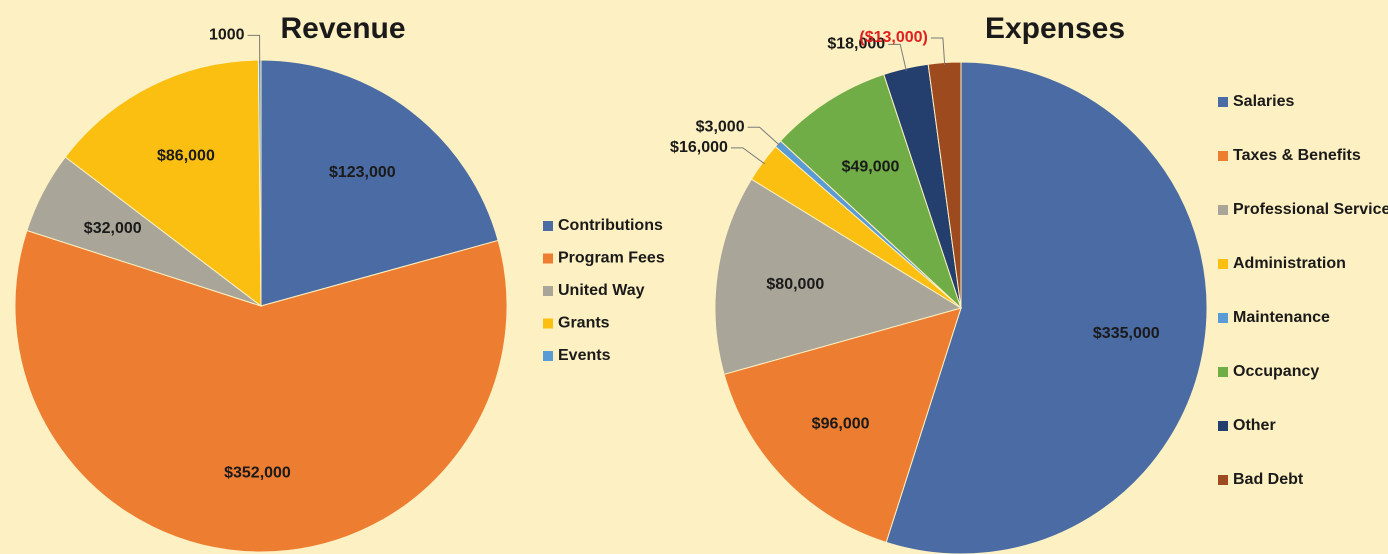 The height and width of the screenshot is (554, 1388). What do you see at coordinates (257, 472) in the screenshot?
I see `data-label: $352,000` at bounding box center [257, 472].